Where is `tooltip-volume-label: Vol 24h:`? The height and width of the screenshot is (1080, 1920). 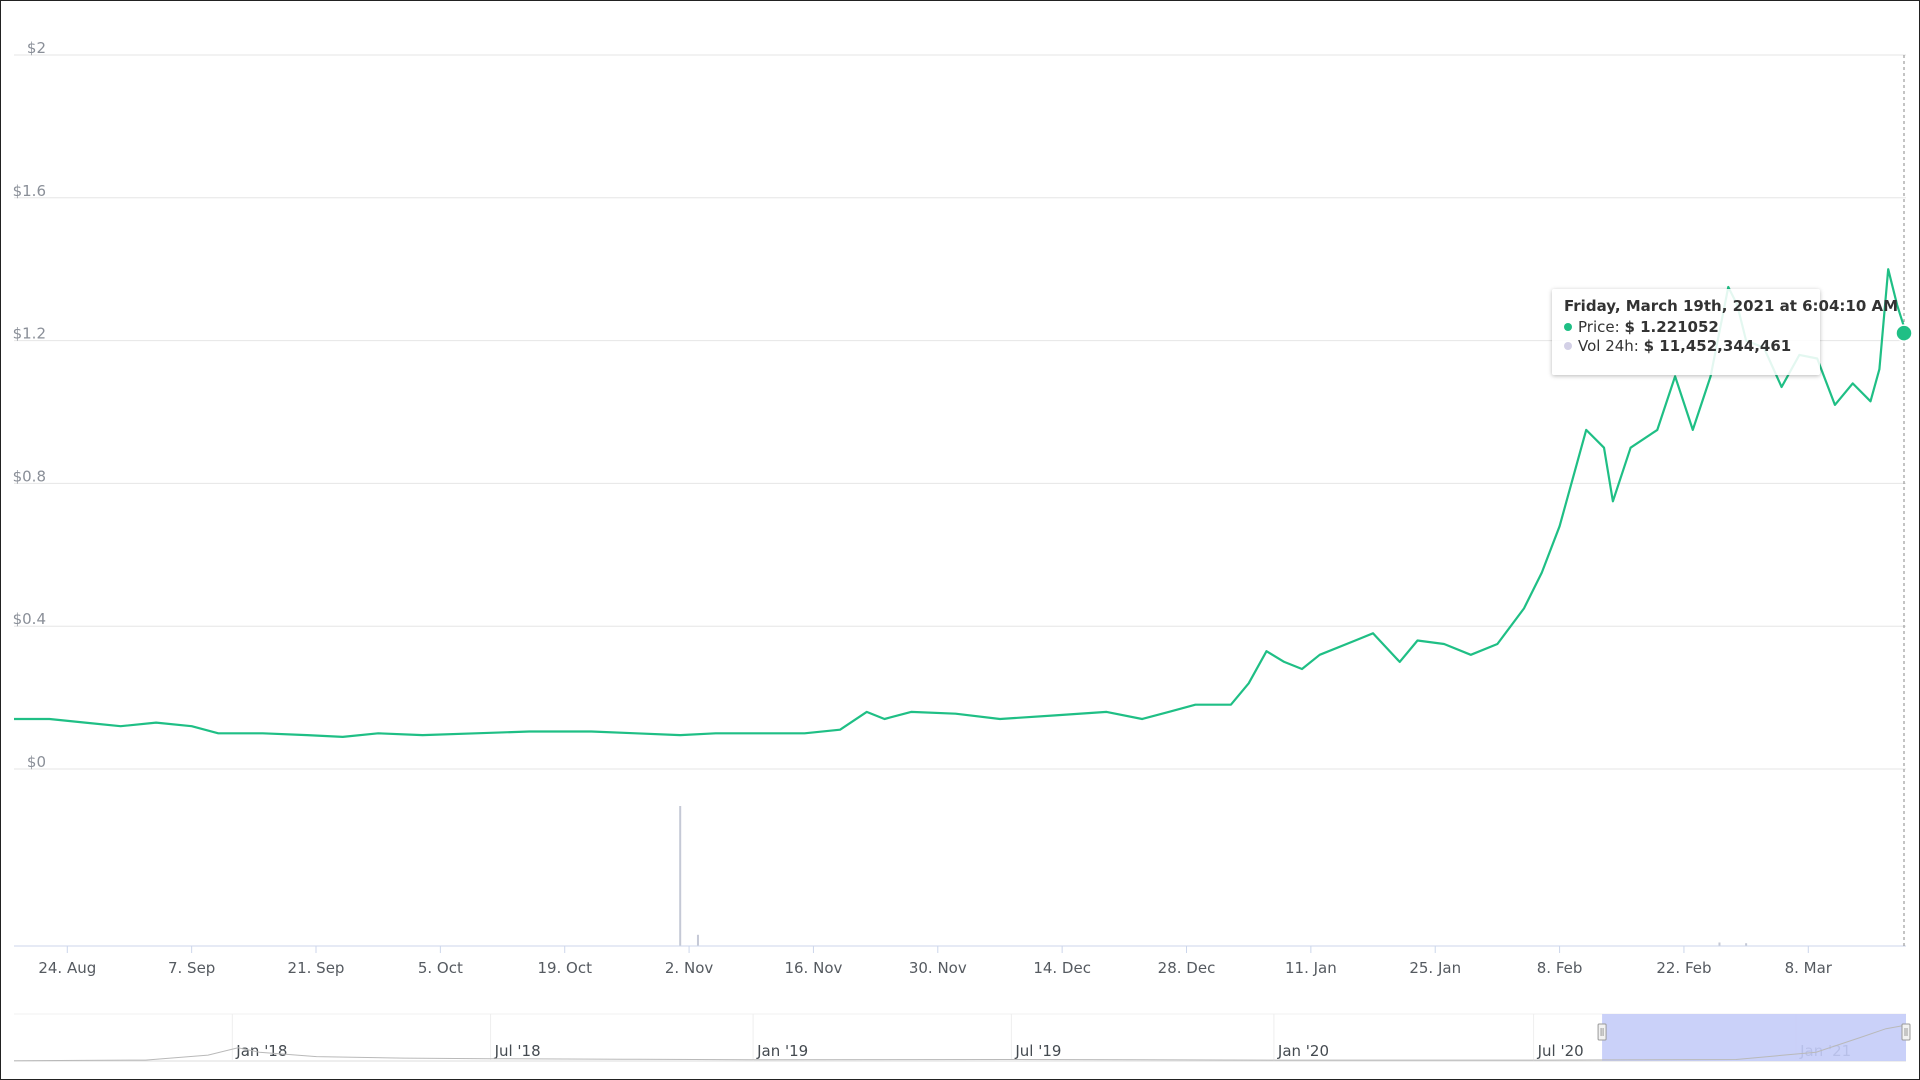
tooltip-volume-label: Vol 24h: is located at coordinates (1608, 346).